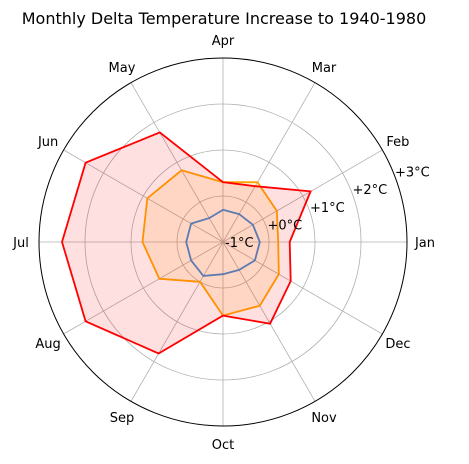 Image resolution: width=469 pixels, height=464 pixels. What do you see at coordinates (324, 68) in the screenshot?
I see `month-label-mar: Mar` at bounding box center [324, 68].